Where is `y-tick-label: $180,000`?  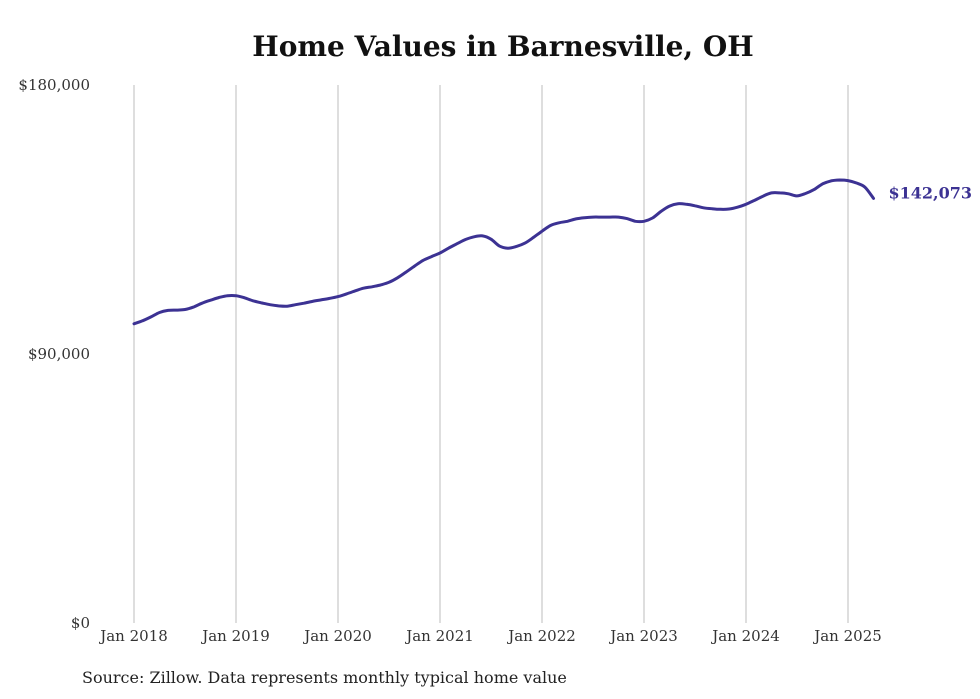
y-tick-label: $180,000 is located at coordinates (54, 85).